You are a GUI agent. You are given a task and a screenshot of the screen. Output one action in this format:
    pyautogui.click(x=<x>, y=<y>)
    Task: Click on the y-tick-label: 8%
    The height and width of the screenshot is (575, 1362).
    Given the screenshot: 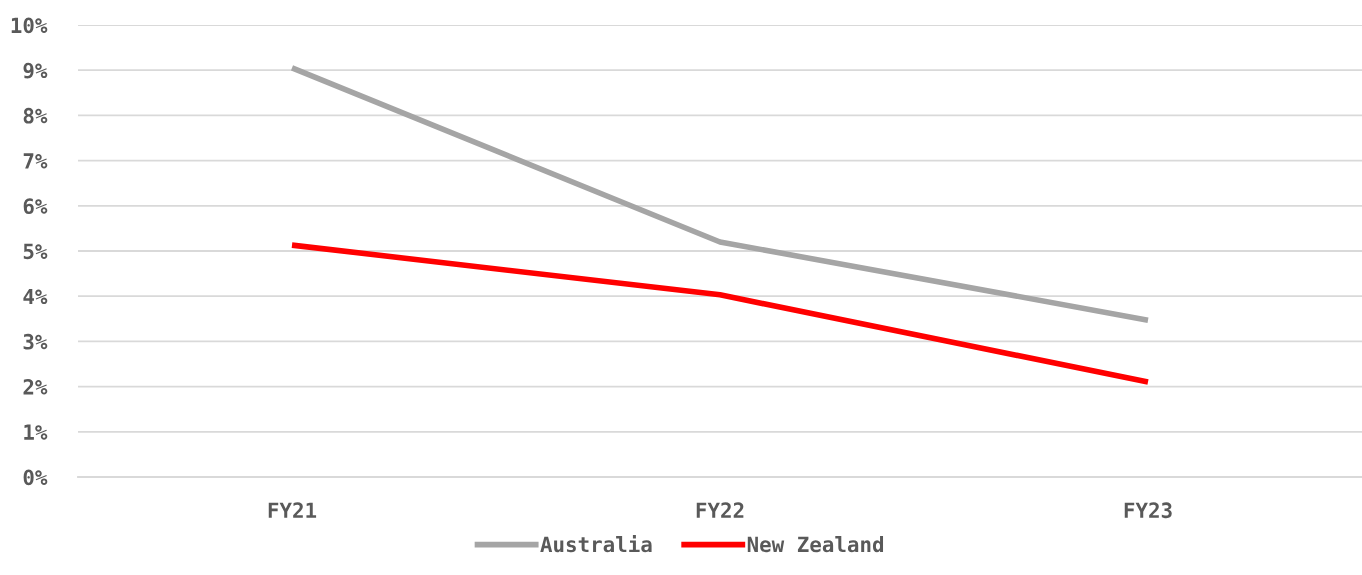 What is the action you would take?
    pyautogui.click(x=35, y=115)
    